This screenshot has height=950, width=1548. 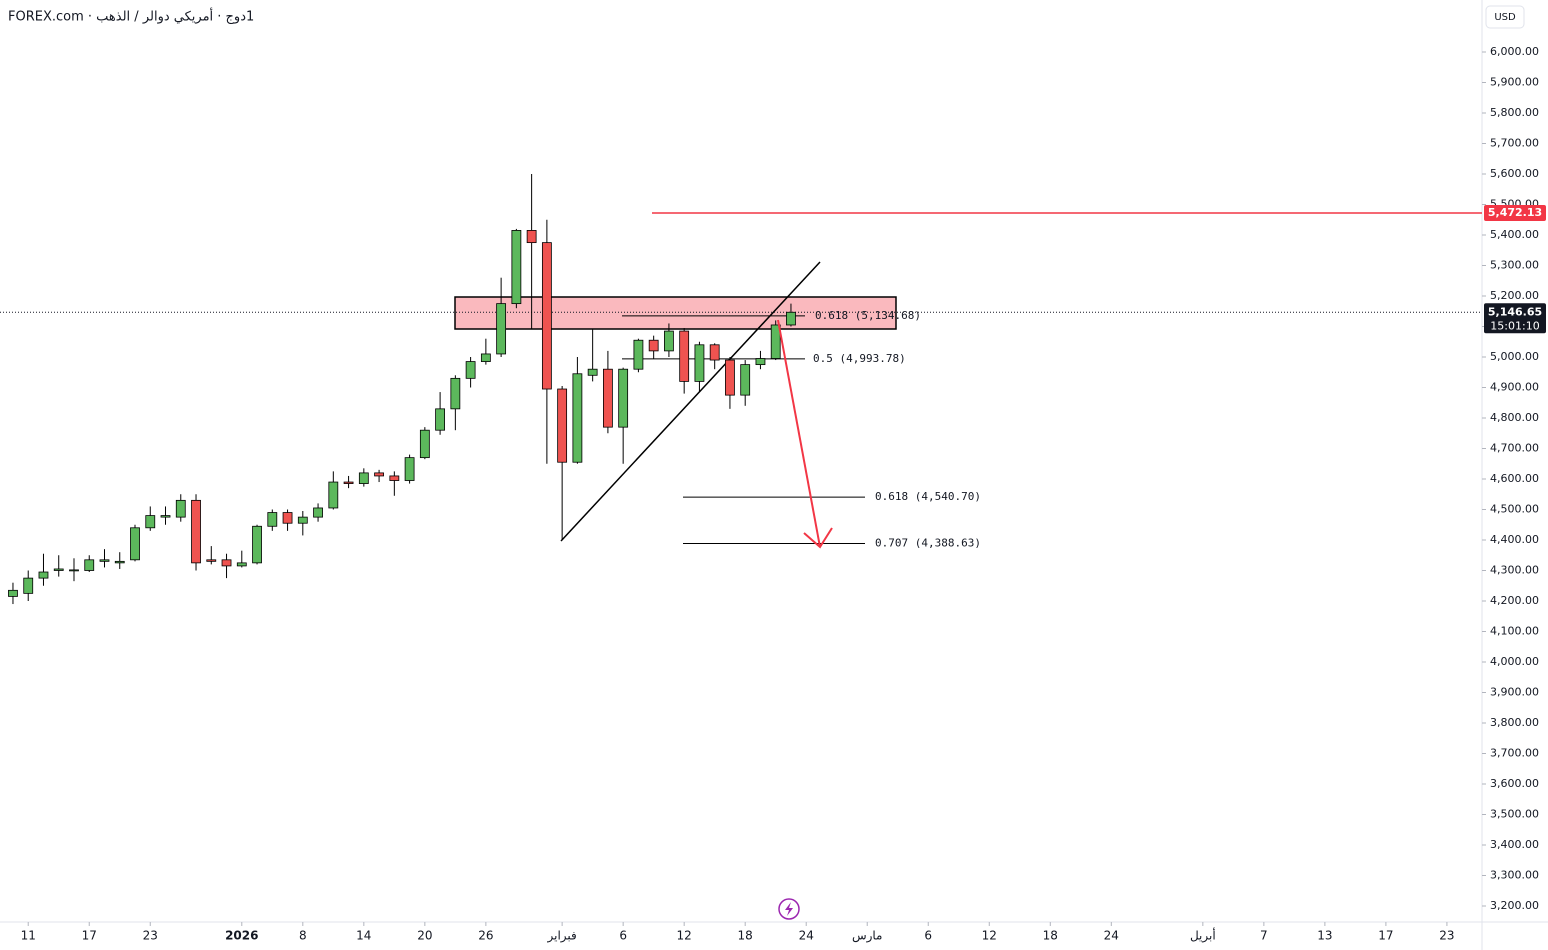 What do you see at coordinates (1514, 844) in the screenshot?
I see `y-tick-label: 3,400.00` at bounding box center [1514, 844].